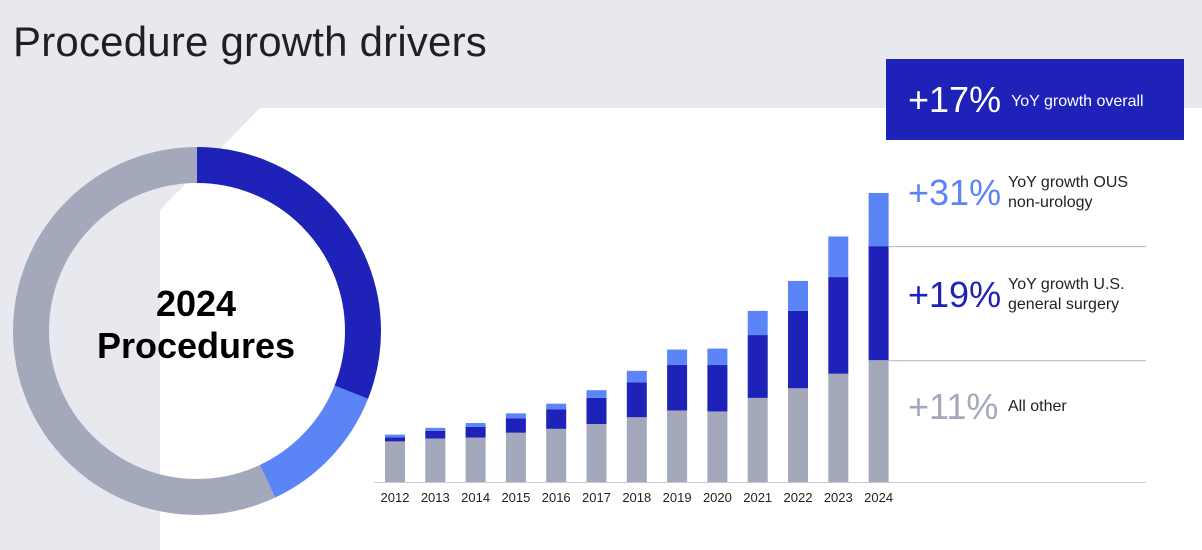 This screenshot has height=550, width=1202. I want to click on x-tick-label: 2017, so click(596, 497).